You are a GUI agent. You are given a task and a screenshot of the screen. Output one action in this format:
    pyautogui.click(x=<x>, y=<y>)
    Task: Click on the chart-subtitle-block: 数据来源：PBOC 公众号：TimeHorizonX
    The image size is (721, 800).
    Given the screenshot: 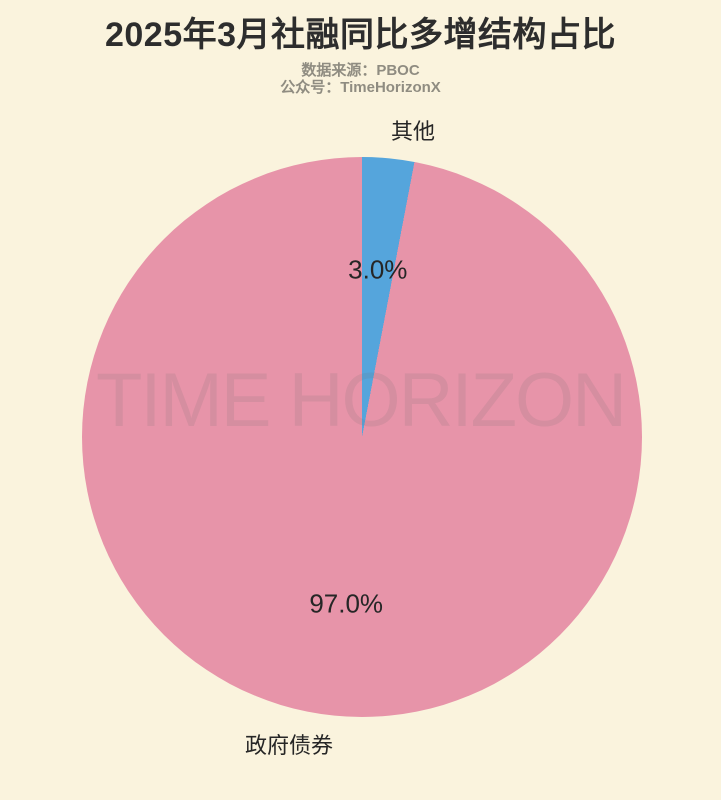 What is the action you would take?
    pyautogui.click(x=360, y=79)
    